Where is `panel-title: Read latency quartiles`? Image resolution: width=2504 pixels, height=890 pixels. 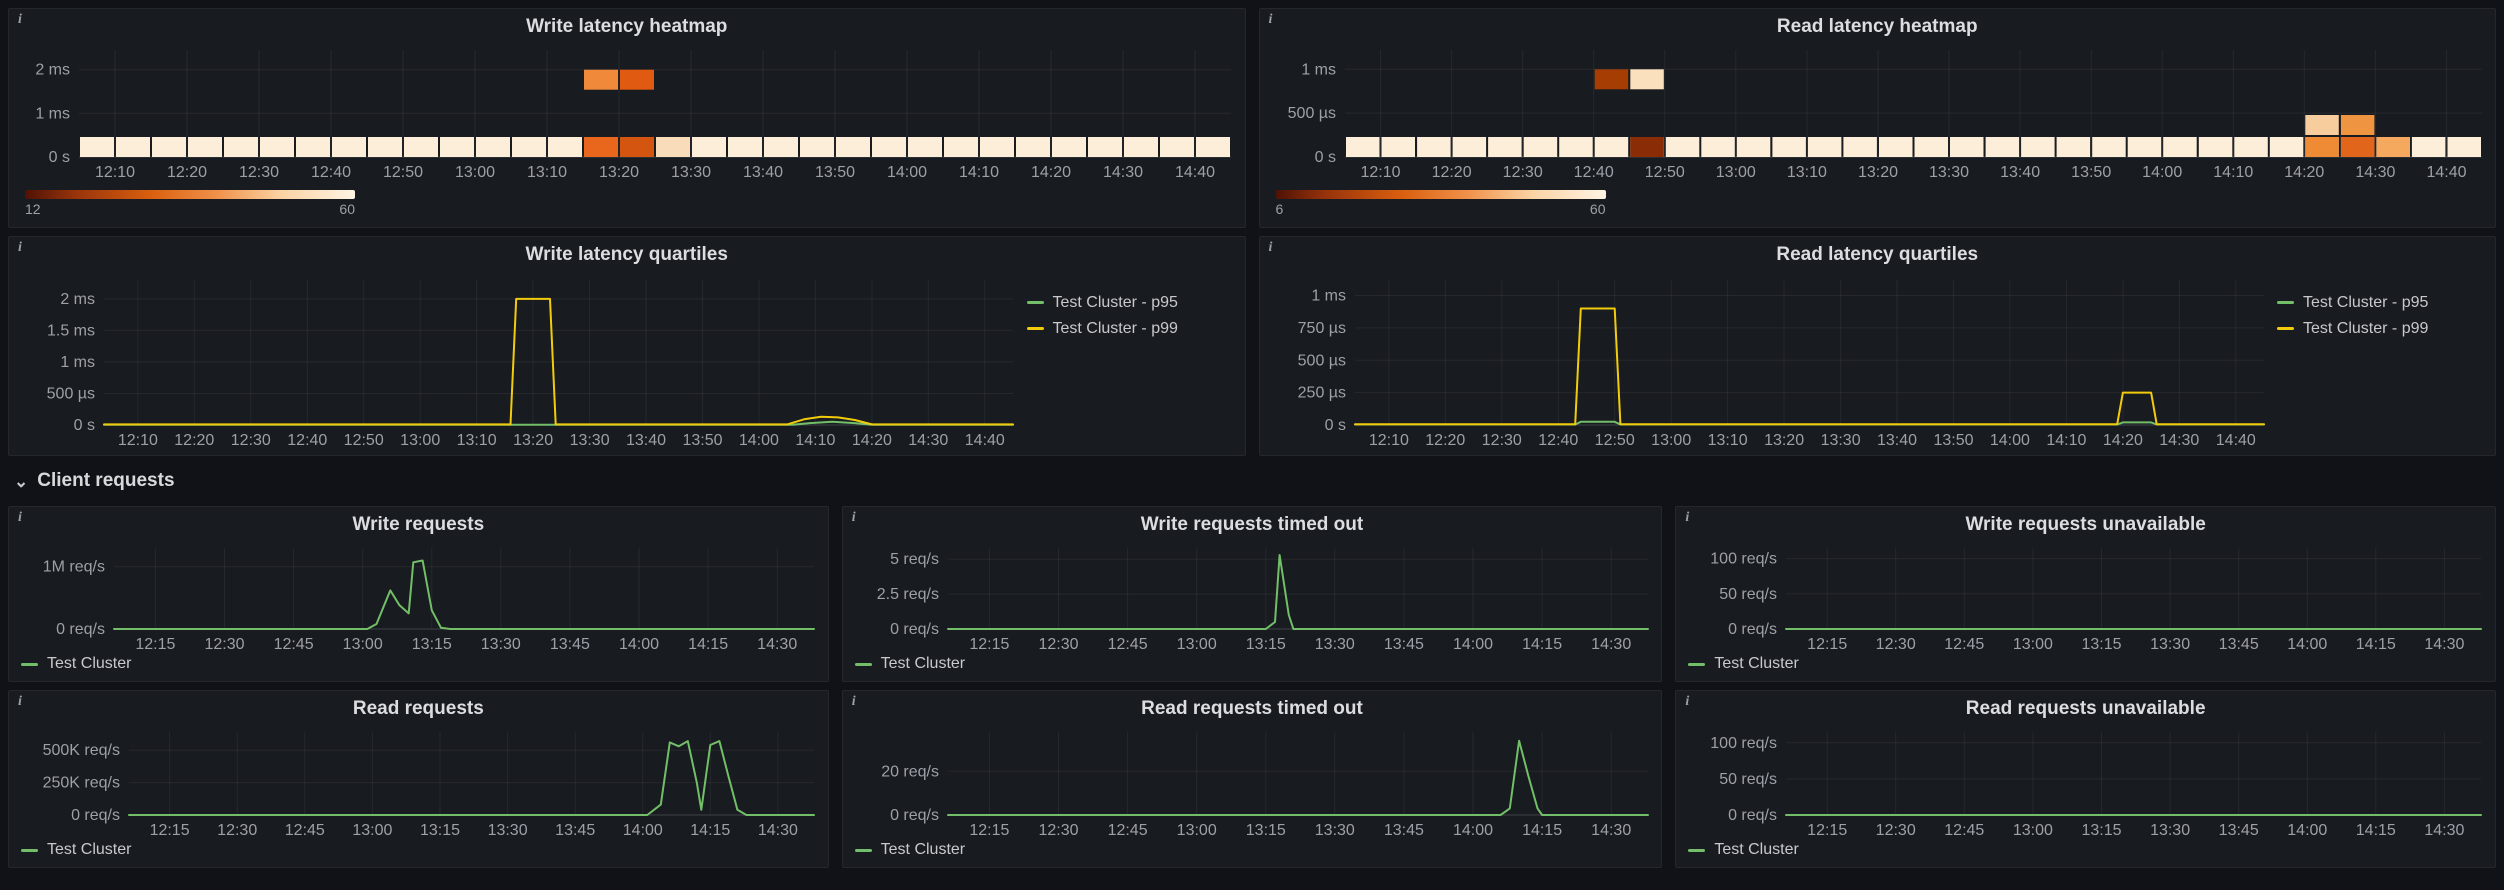
panel-title: Read latency quartiles is located at coordinates (1877, 254).